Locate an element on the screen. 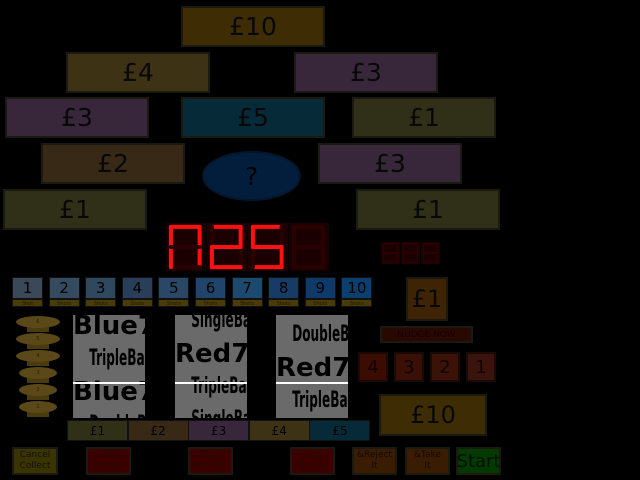 The width and height of the screenshot is (640, 480). stake-display: £1 is located at coordinates (427, 299).